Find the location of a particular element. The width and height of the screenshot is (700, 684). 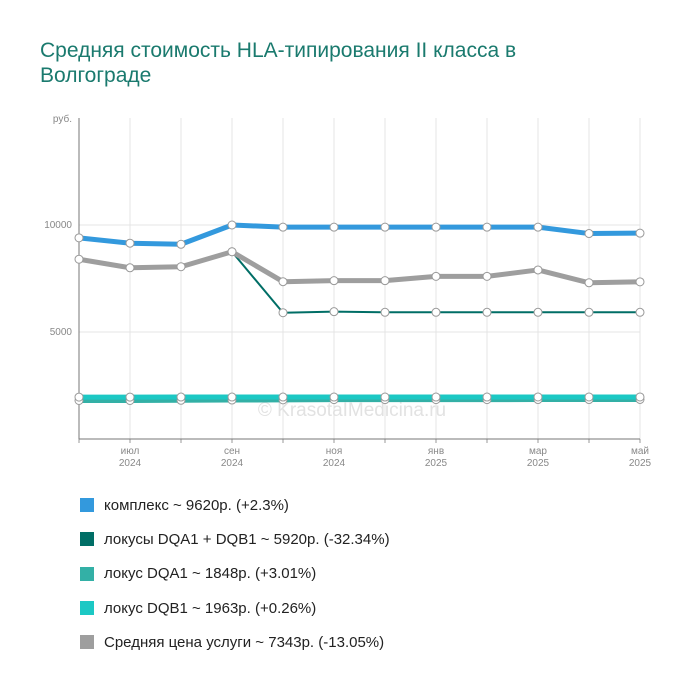

legend-item: комплекс ~ 9620р. (+2.3%) is located at coordinates (235, 505).